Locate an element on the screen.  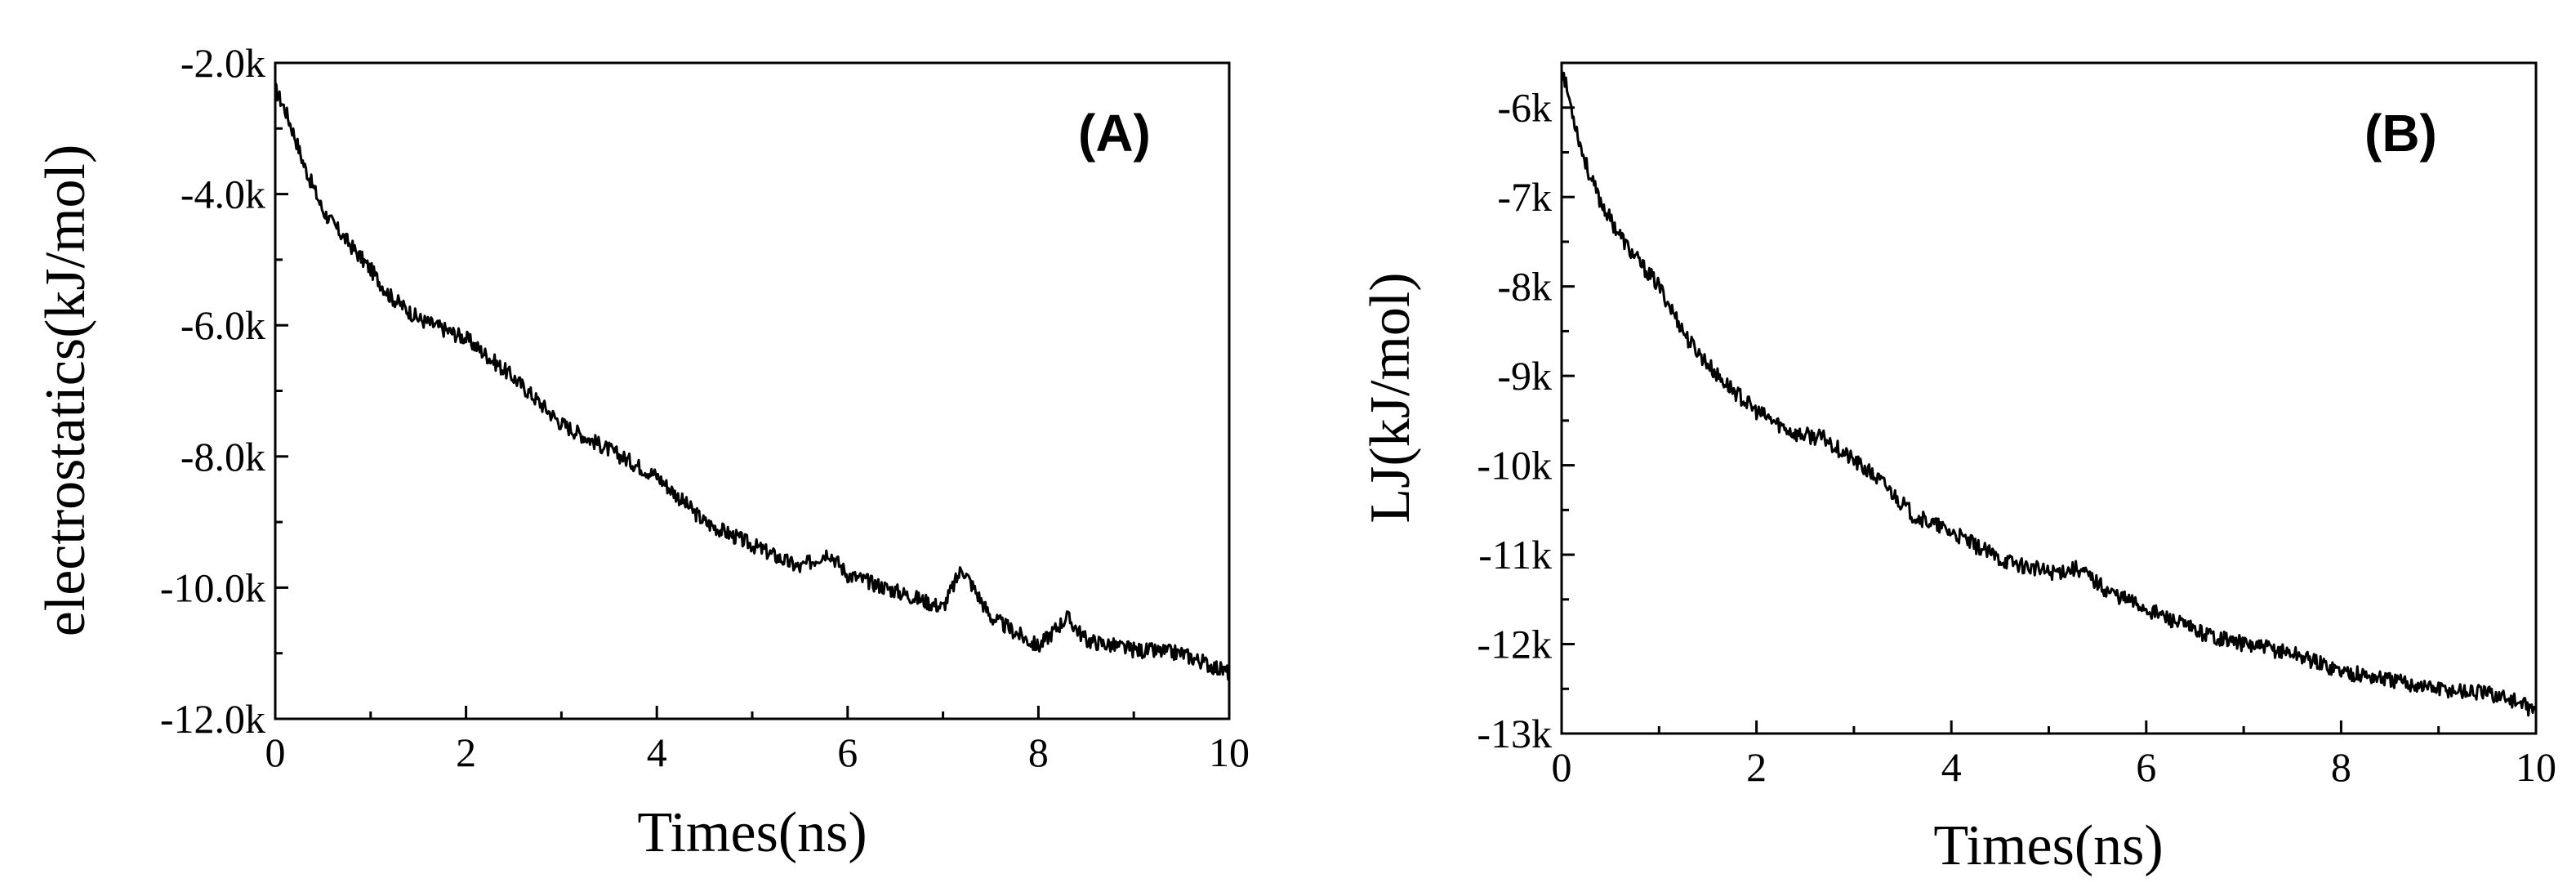
y-tick-label: -9k is located at coordinates (1524, 376).